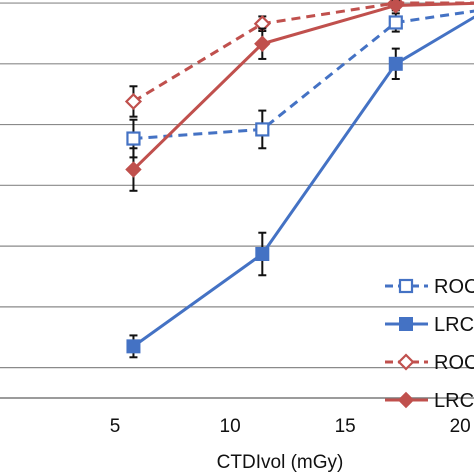 The width and height of the screenshot is (474, 474). I want to click on legend-item-1: LRC, so click(429, 325).